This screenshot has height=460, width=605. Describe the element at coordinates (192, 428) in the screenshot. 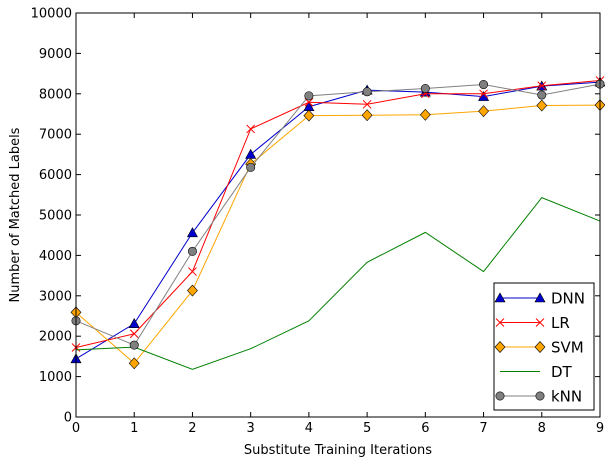

I see `x-tick-label: 2` at that location.